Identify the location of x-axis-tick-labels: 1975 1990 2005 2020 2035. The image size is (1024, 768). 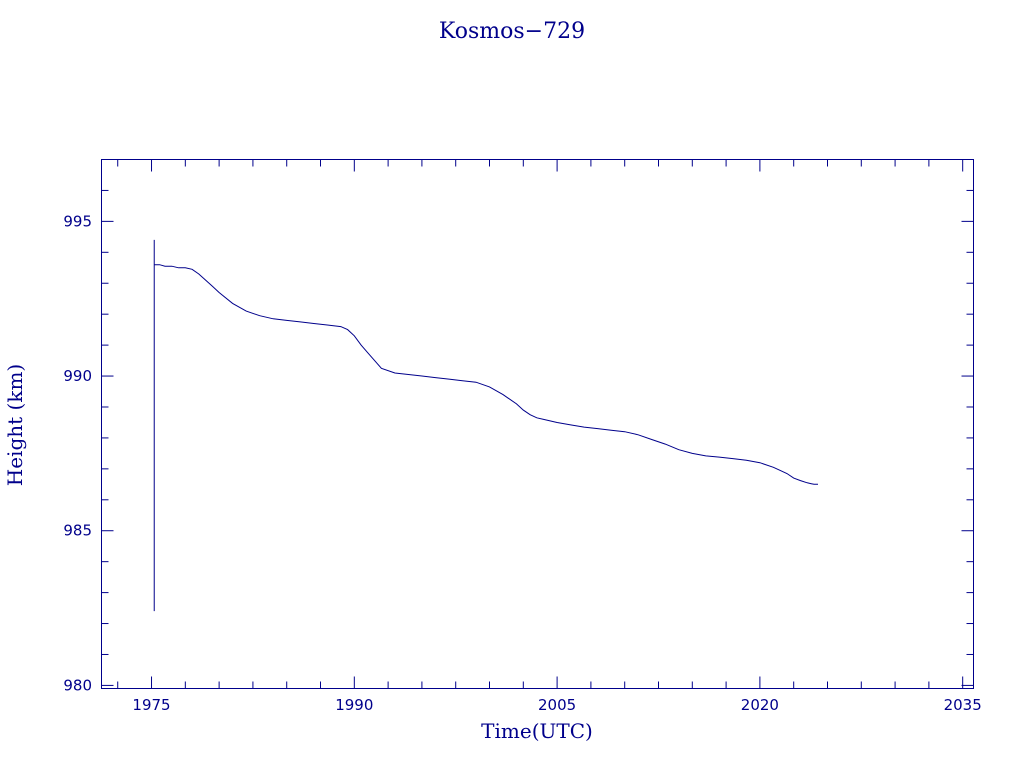
(556, 705).